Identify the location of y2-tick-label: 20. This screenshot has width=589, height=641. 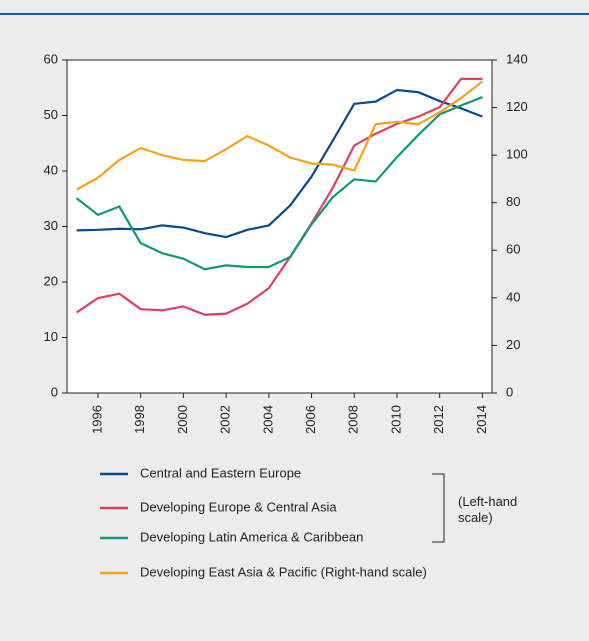
(513, 344).